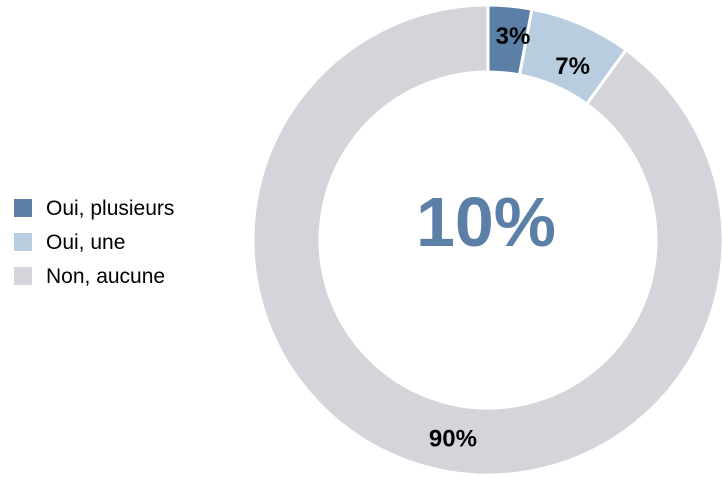  I want to click on legend-label: Oui, une, so click(86, 242).